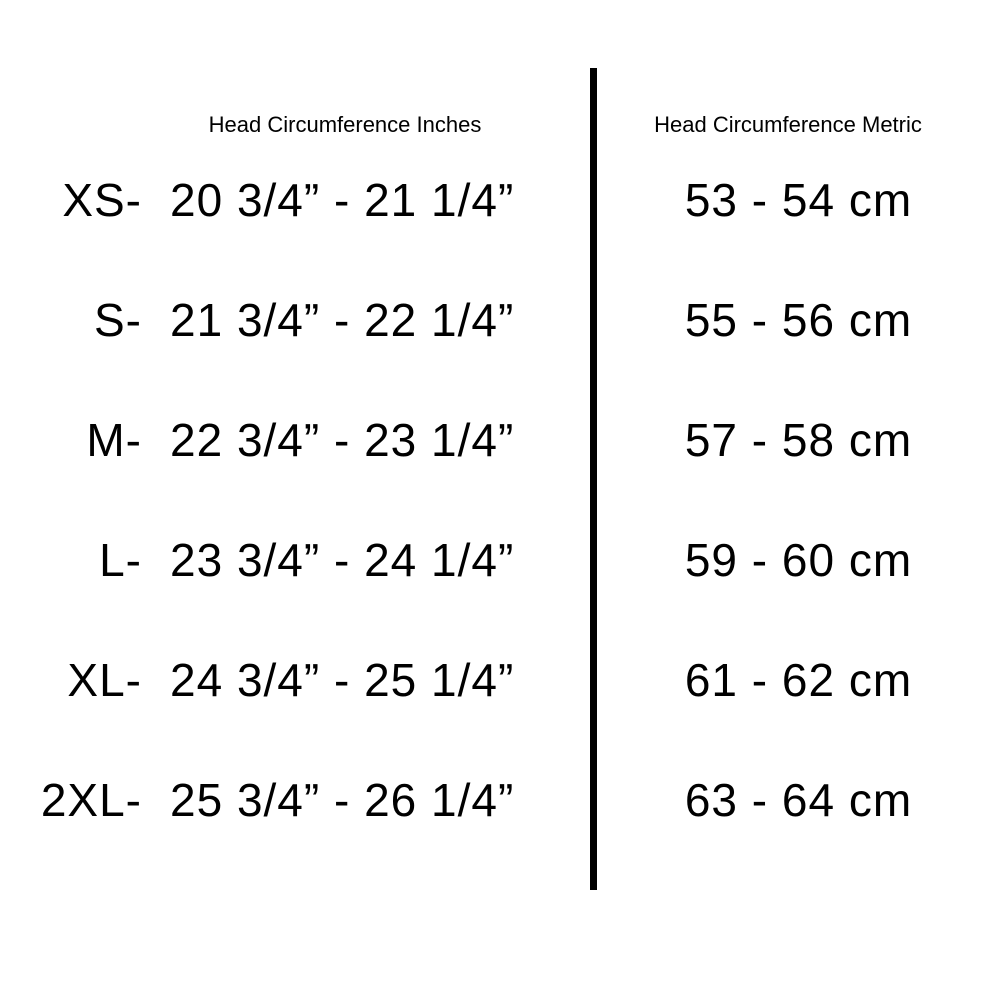 The height and width of the screenshot is (1000, 1000). What do you see at coordinates (118, 320) in the screenshot?
I see `size-label: S-` at bounding box center [118, 320].